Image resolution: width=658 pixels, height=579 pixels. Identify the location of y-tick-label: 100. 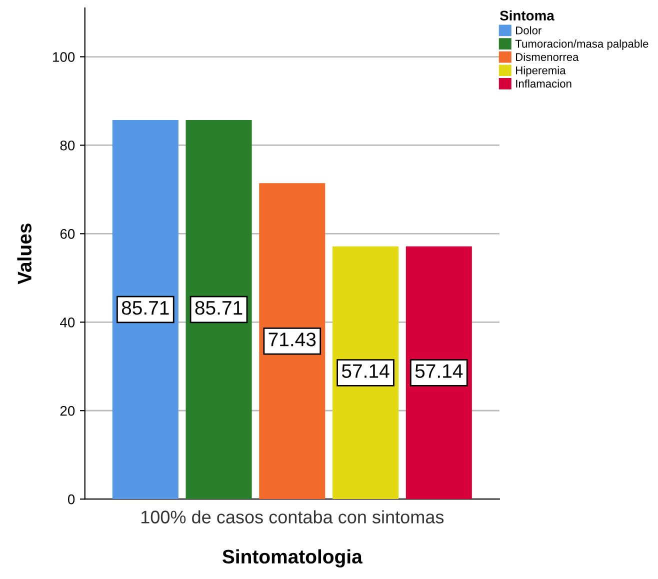
(64, 57).